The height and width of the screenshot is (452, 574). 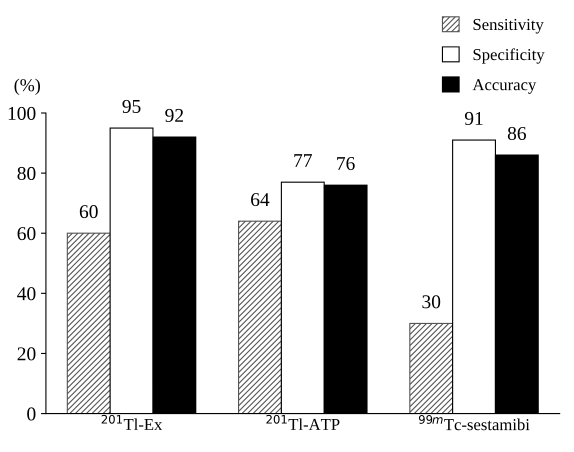 What do you see at coordinates (26, 293) in the screenshot?
I see `y-tick-label: 40` at bounding box center [26, 293].